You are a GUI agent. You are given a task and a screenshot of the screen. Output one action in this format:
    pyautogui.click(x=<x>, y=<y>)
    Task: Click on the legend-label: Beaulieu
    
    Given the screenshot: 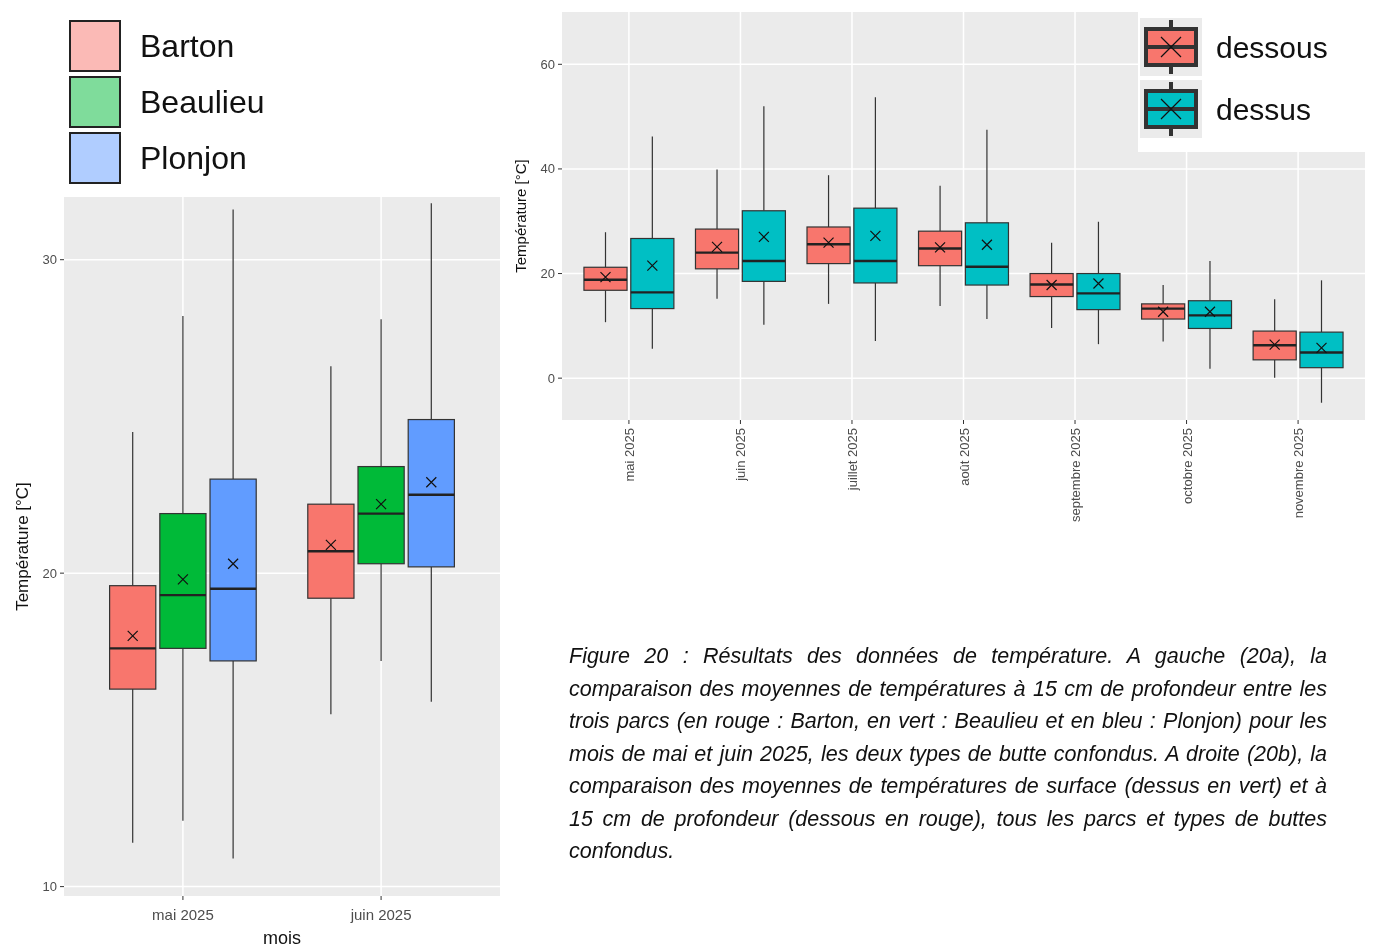 What is the action you would take?
    pyautogui.click(x=202, y=102)
    